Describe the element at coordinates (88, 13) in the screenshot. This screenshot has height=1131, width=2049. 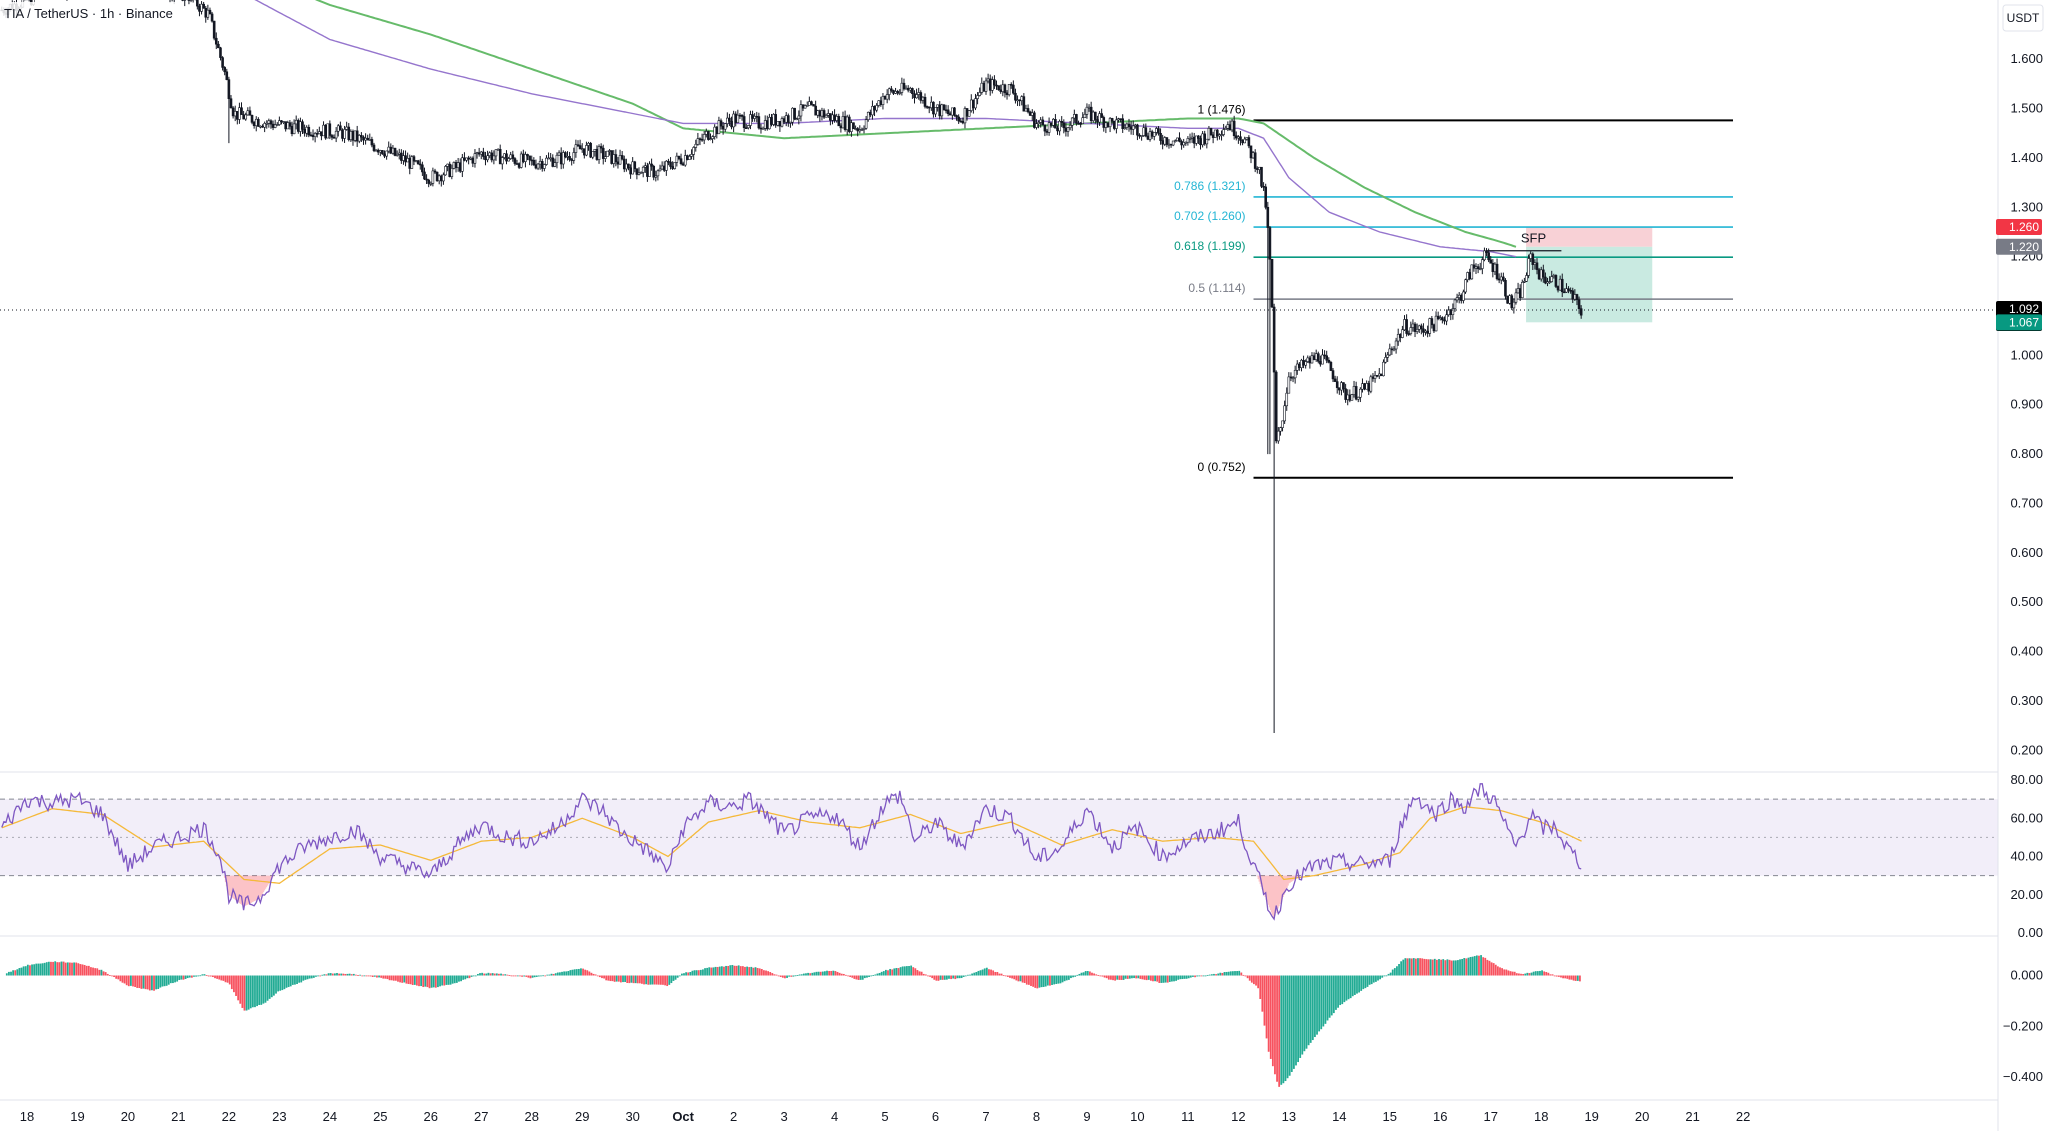
I see `symbol-title: TIA / TetherUS · 1h · Binance` at that location.